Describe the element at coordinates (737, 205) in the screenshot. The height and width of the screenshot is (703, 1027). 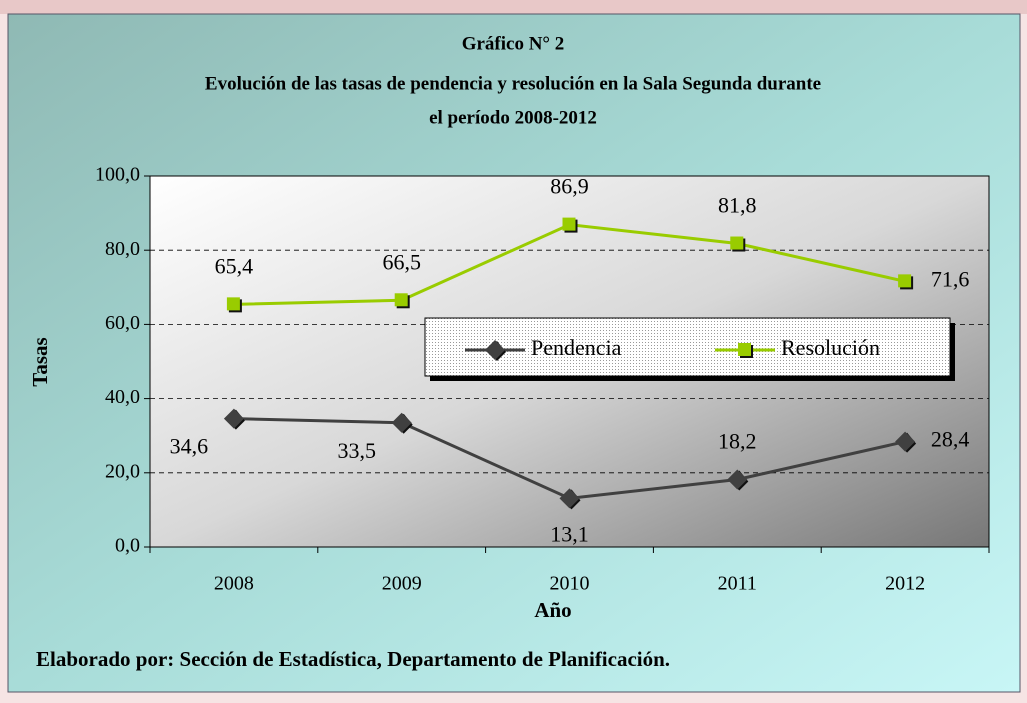
I see `data-label: 81,8` at that location.